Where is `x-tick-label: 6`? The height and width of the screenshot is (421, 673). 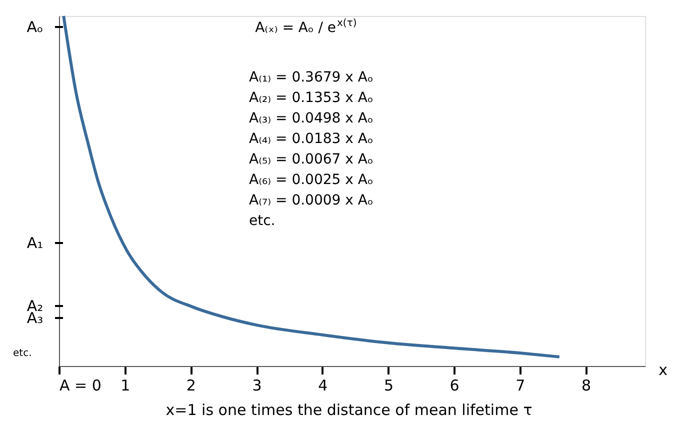
x-tick-label: 6 is located at coordinates (455, 385).